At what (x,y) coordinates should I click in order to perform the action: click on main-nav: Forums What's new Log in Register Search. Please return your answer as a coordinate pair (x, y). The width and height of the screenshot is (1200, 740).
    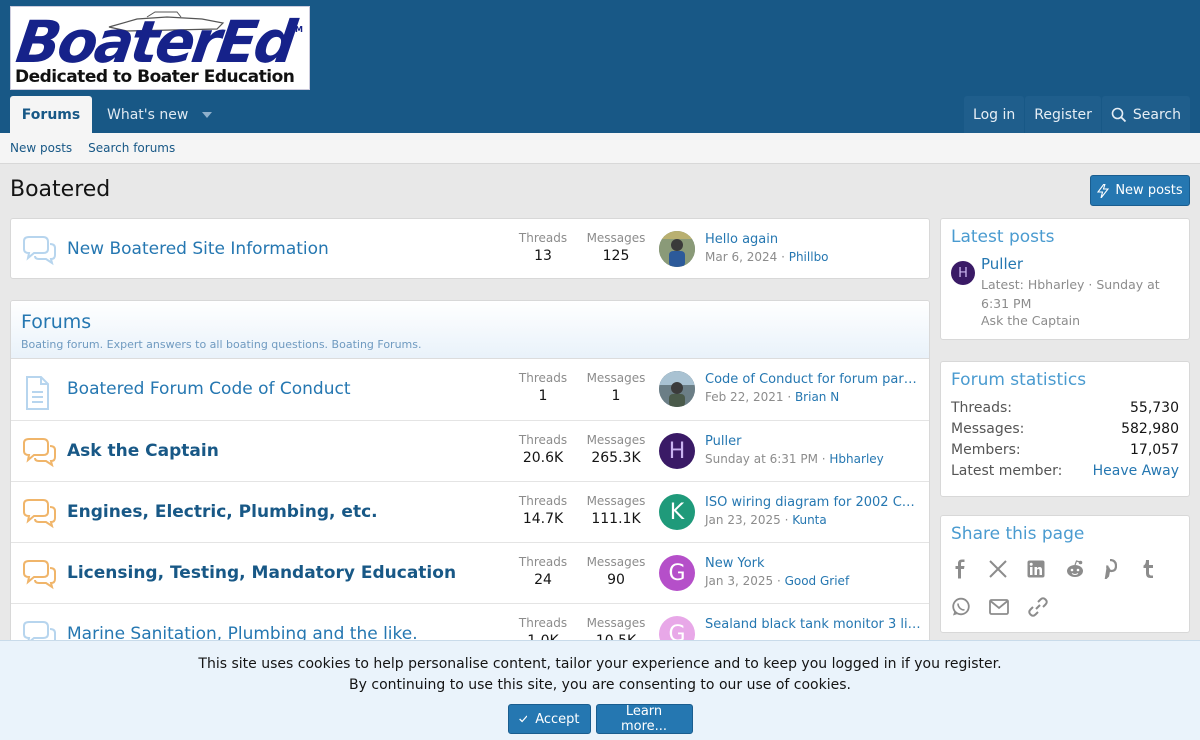
    Looking at the image, I should click on (600, 114).